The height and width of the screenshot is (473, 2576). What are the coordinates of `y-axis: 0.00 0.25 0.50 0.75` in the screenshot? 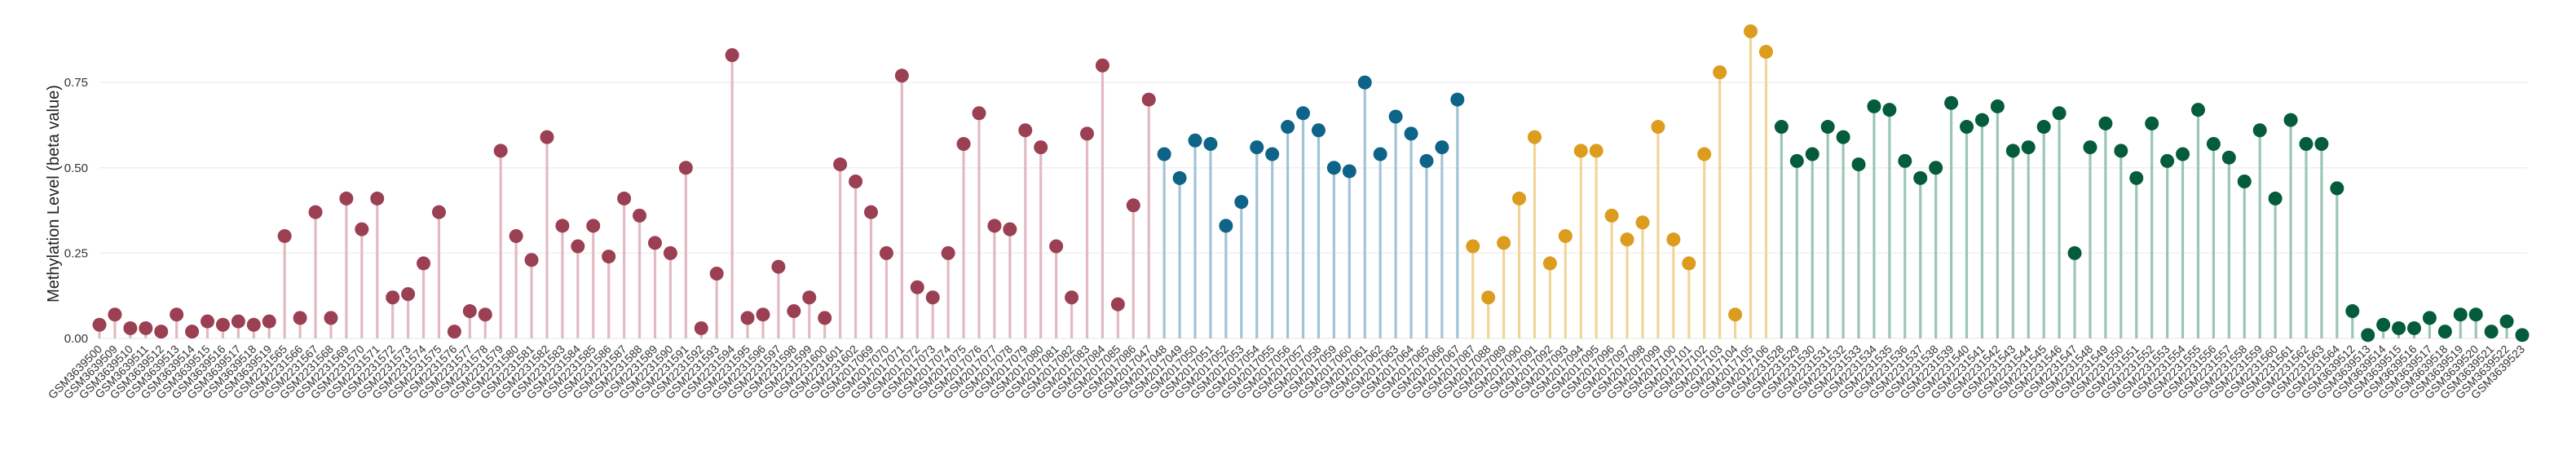 It's located at (76, 211).